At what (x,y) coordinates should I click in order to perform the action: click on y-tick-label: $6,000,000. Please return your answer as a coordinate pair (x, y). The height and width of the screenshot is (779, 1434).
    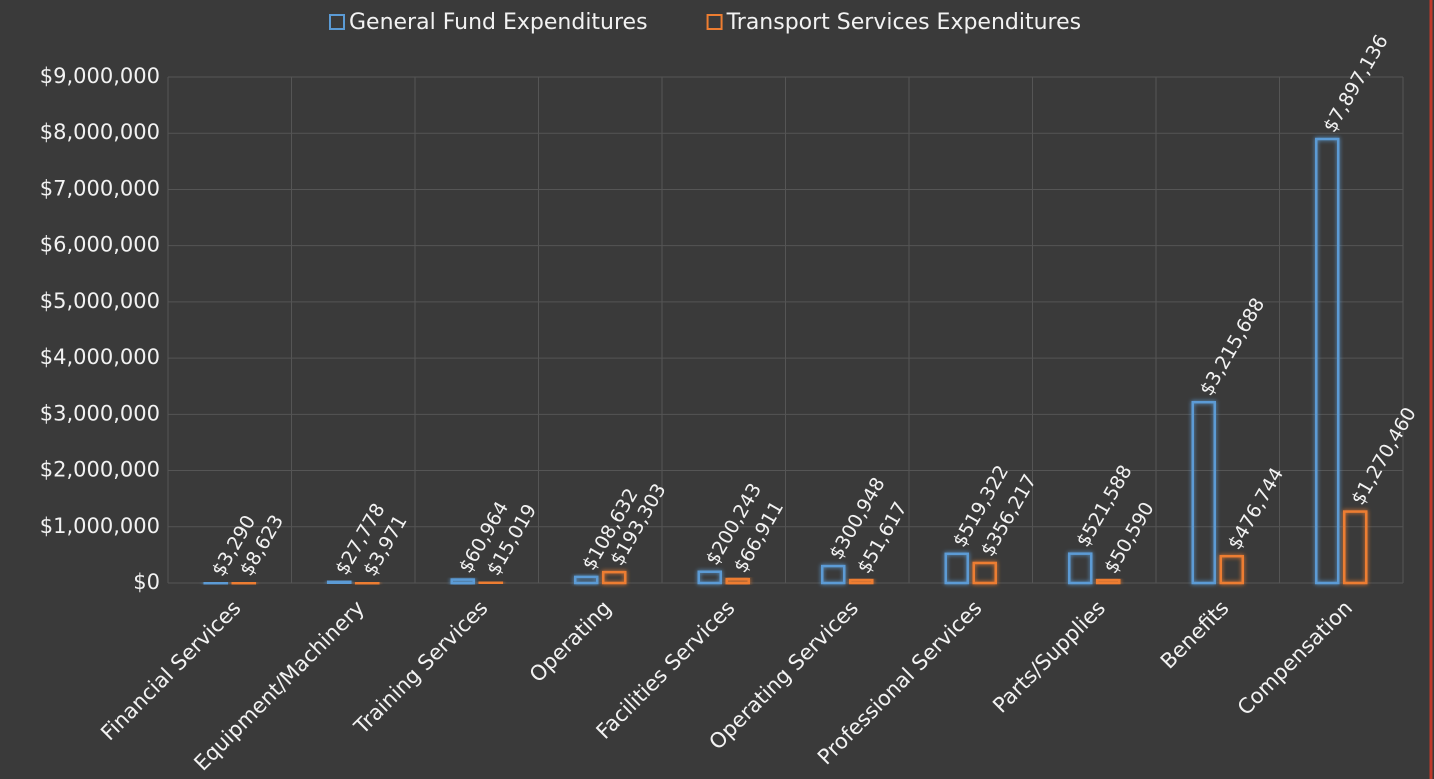
    Looking at the image, I should click on (100, 245).